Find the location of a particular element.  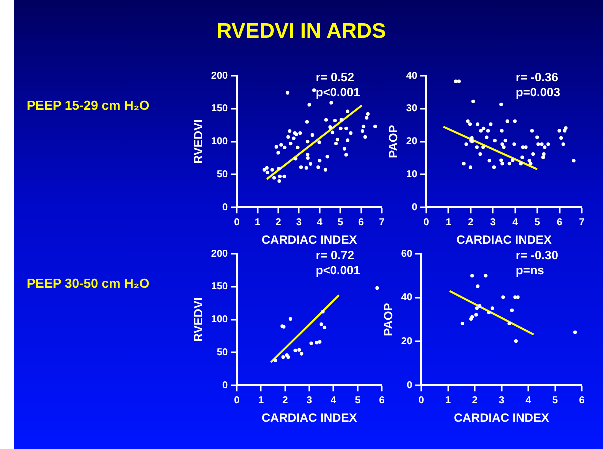

y-tick-label: 30 is located at coordinates (412, 109).